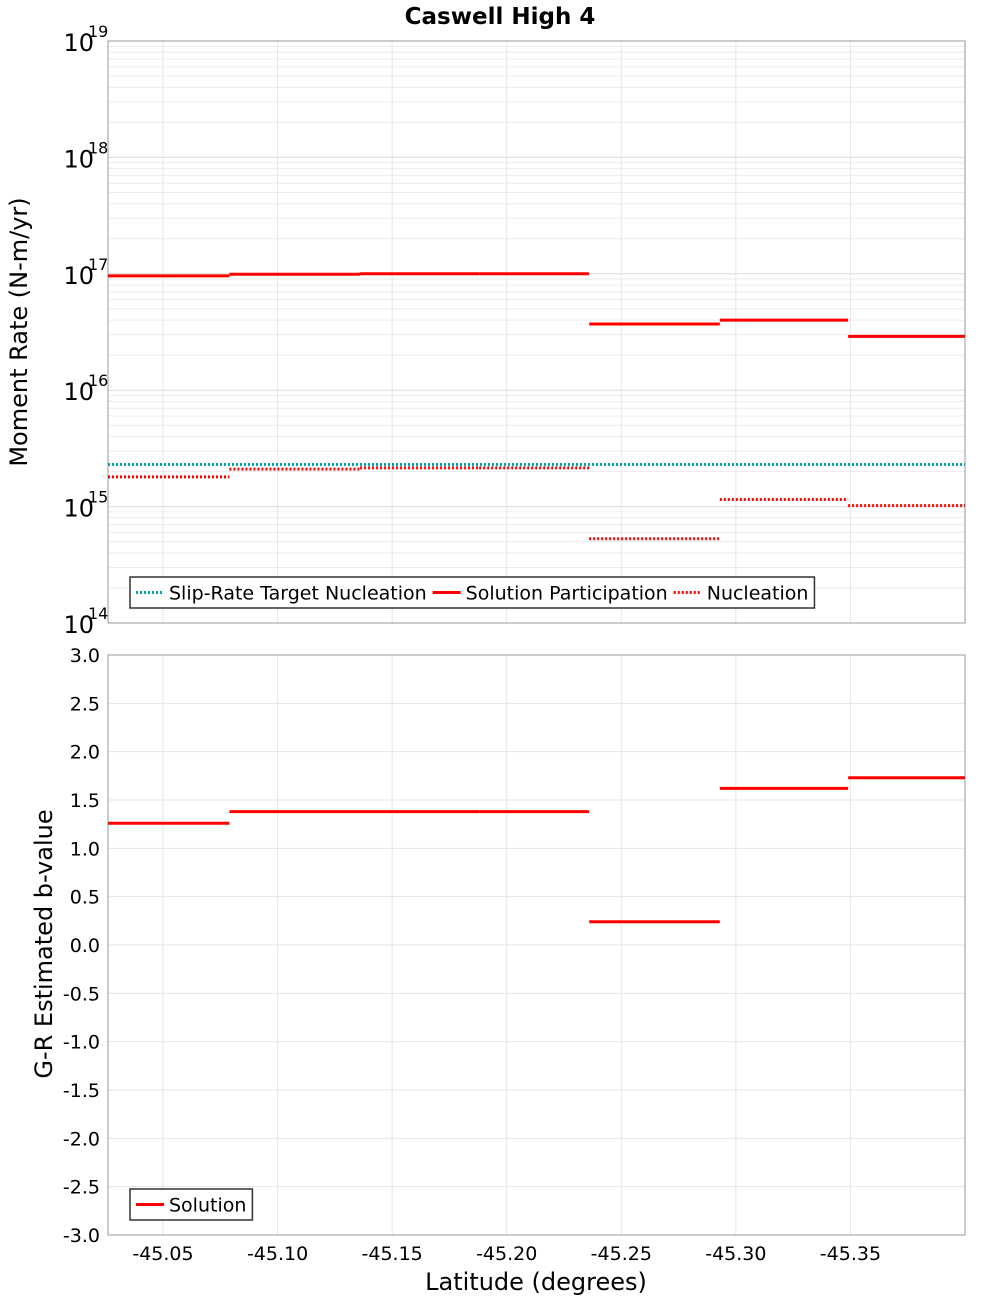  I want to click on bottom-y-tick-label-12: -2.5, so click(81, 1188).